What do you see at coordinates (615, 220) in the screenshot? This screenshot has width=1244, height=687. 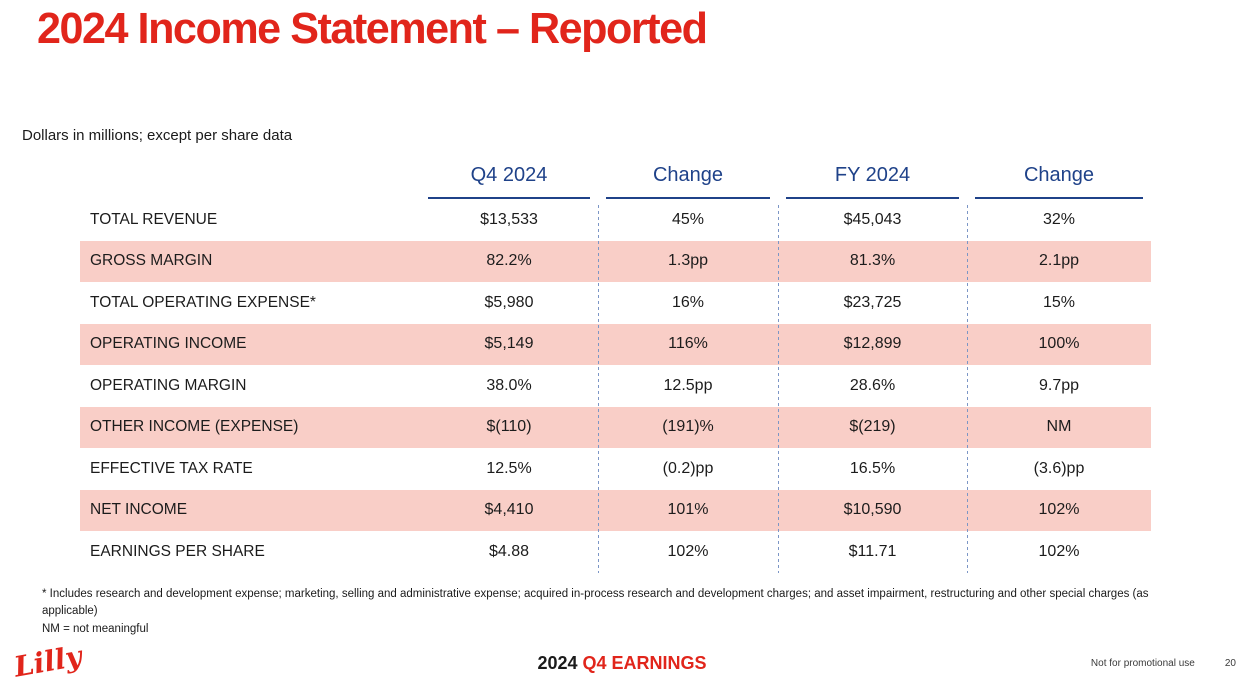 I see `table-row: TOTAL REVENUE $13,533 45% $45,043 32%` at bounding box center [615, 220].